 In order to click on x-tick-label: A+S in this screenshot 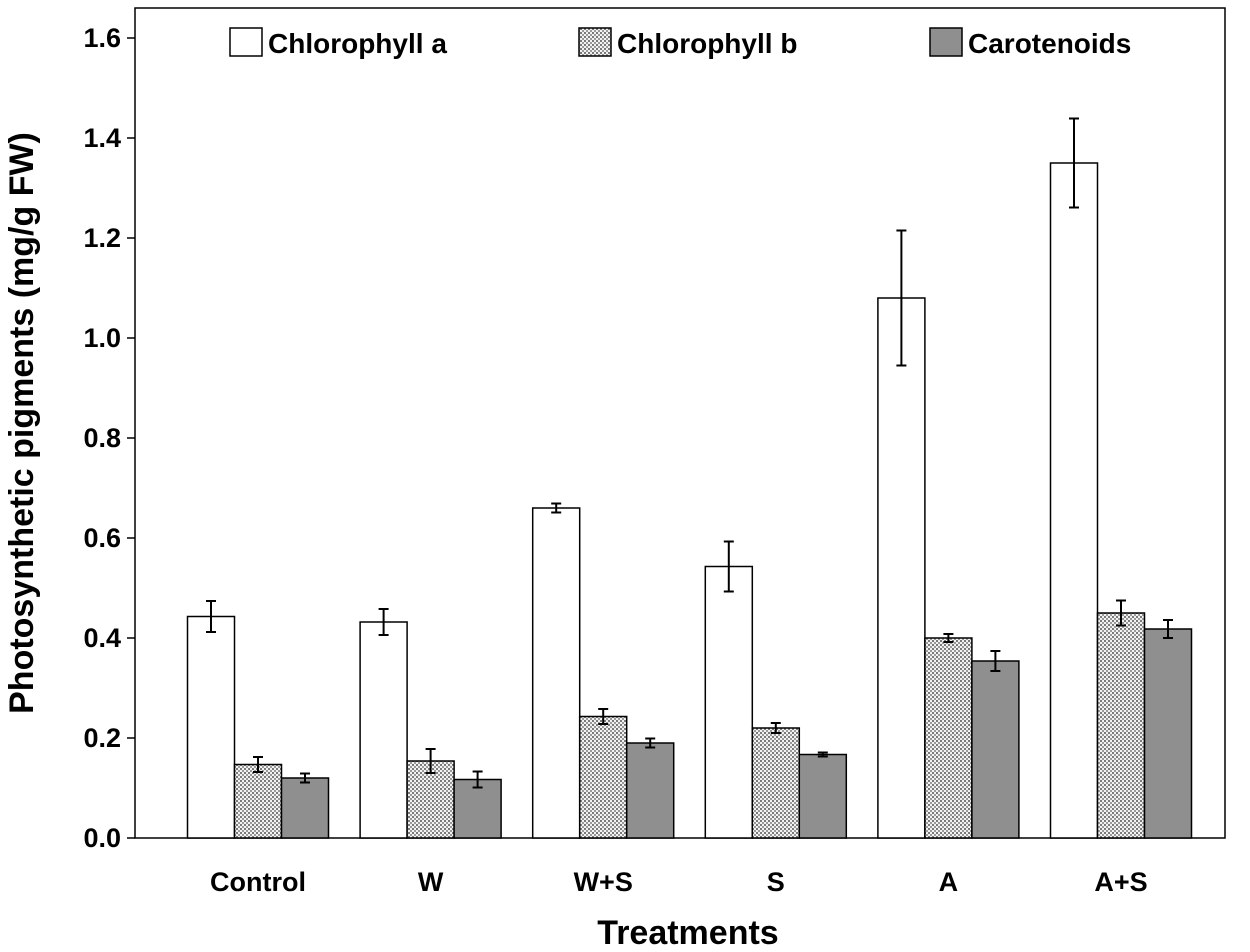, I will do `click(1120, 882)`.